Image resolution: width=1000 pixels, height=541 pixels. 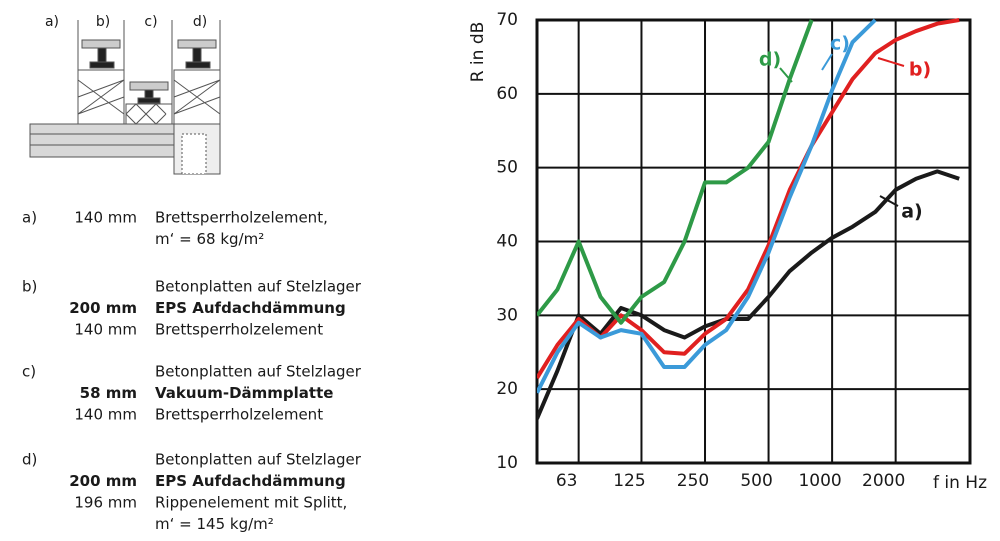 What do you see at coordinates (251, 503) in the screenshot?
I see `legend-text: Rippenelement mit Splitt,` at bounding box center [251, 503].